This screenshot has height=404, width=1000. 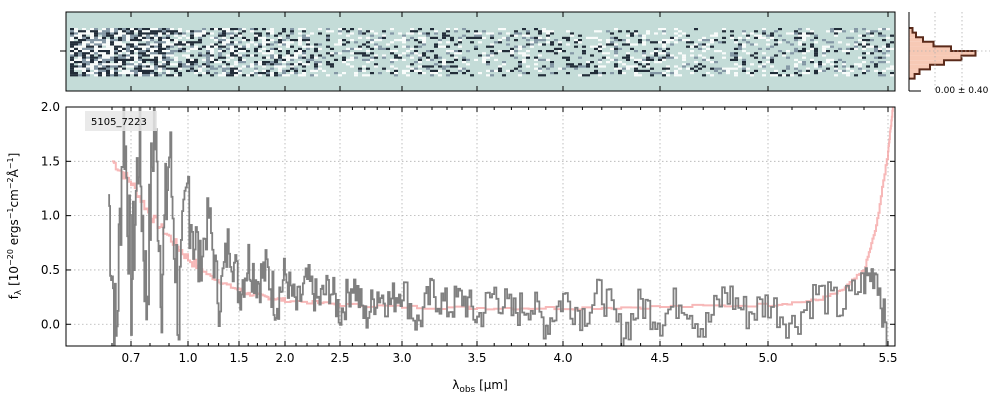 I want to click on x-tick-label: 1.5, so click(x=238, y=358).